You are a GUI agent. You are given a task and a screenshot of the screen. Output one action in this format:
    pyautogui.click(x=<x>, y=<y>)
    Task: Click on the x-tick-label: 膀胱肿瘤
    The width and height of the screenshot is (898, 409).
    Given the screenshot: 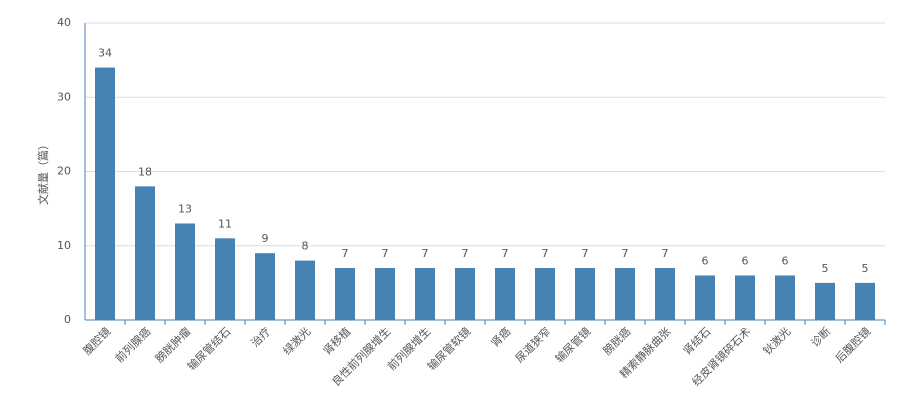 What is the action you would take?
    pyautogui.click(x=172, y=344)
    